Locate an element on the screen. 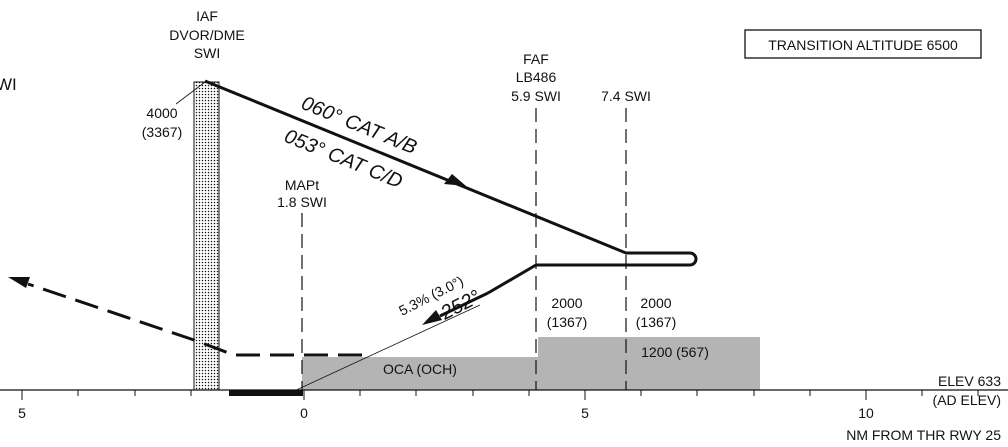 Image resolution: width=1008 pixels, height=447 pixels. fix-74-height-label: (1367) is located at coordinates (656, 322).